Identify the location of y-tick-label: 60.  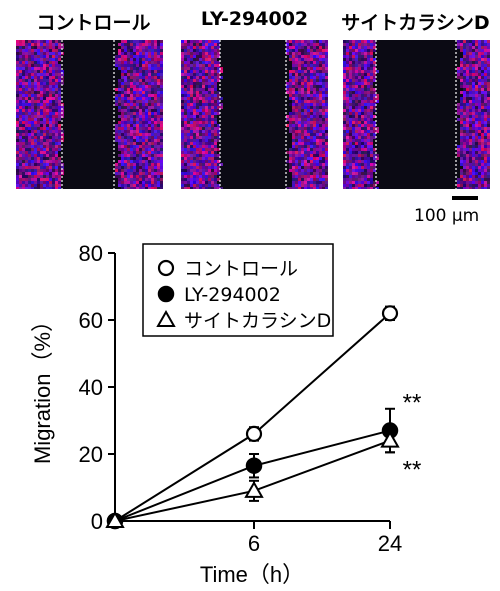
(91, 320).